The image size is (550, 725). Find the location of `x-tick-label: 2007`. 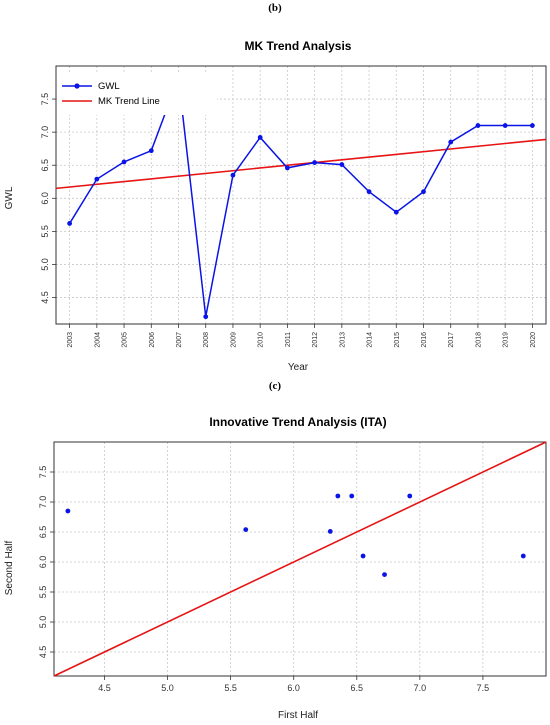

x-tick-label: 2007 is located at coordinates (179, 340).